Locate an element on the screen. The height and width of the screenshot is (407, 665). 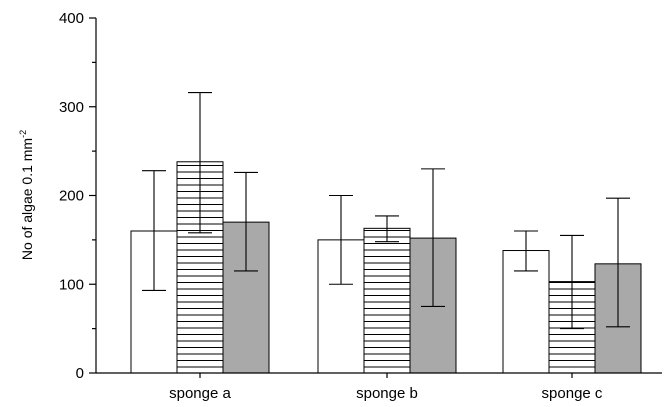
y-axis-title: No of algae 0.1 mm-2 is located at coordinates (26, 195).